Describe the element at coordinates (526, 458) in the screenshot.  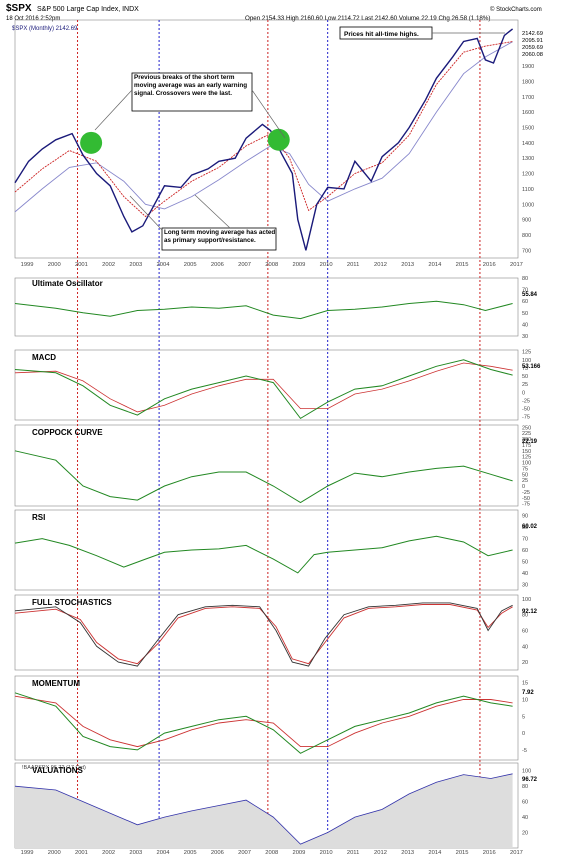
I see `y-tick-label: 125` at that location.